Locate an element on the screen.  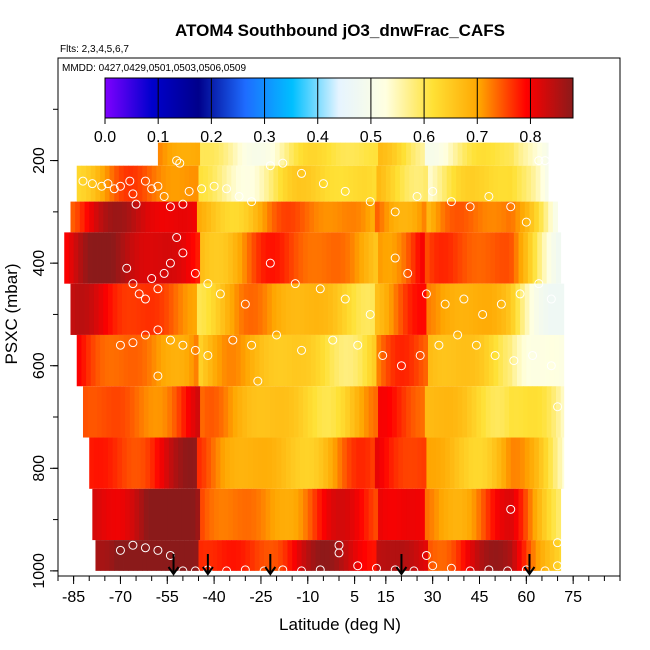
x-axis-label: Latitude (deg N) is located at coordinates (340, 624).